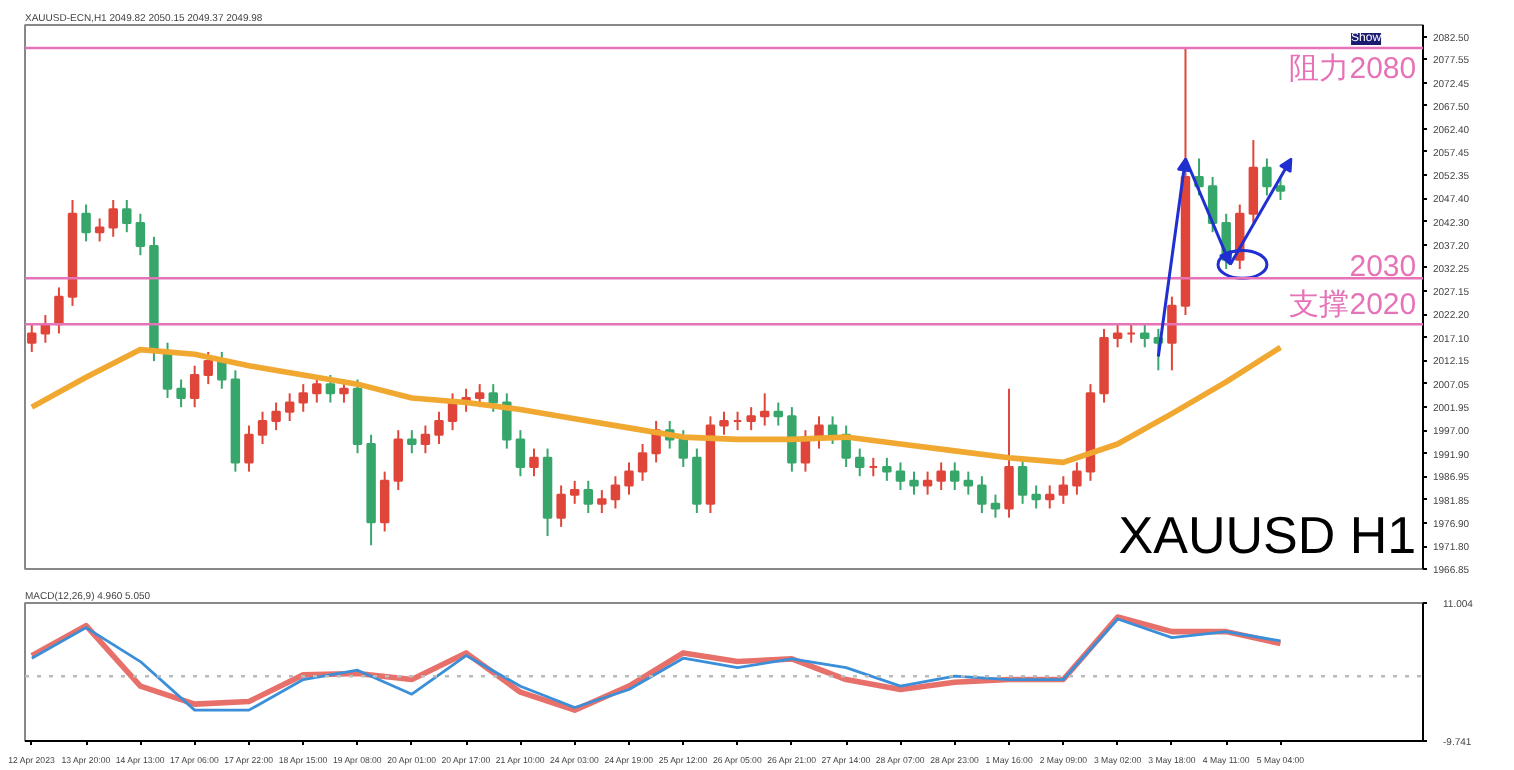 Image resolution: width=1514 pixels, height=770 pixels. Describe the element at coordinates (1383, 267) in the screenshot. I see `ref-line-label: 2030` at that location.